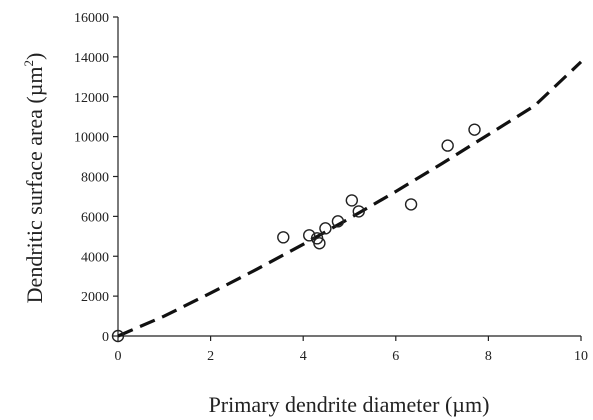  Describe the element at coordinates (91, 138) in the screenshot. I see `y-tick-label: 10000` at that location.